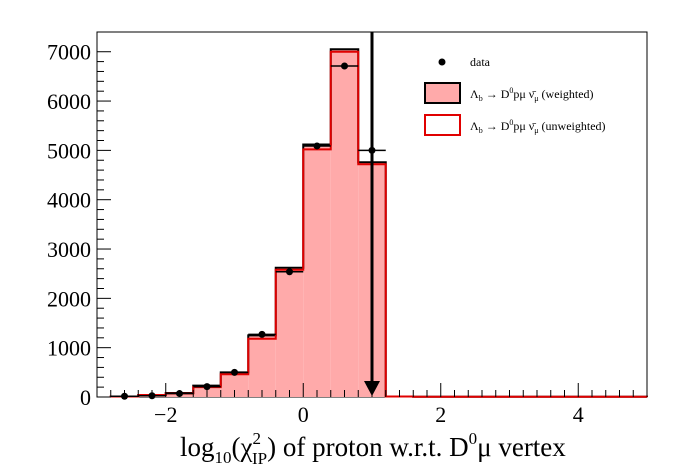 Image resolution: width=696 pixels, height=472 pixels. Describe the element at coordinates (440, 414) in the screenshot. I see `x-tick-label: 2` at that location.